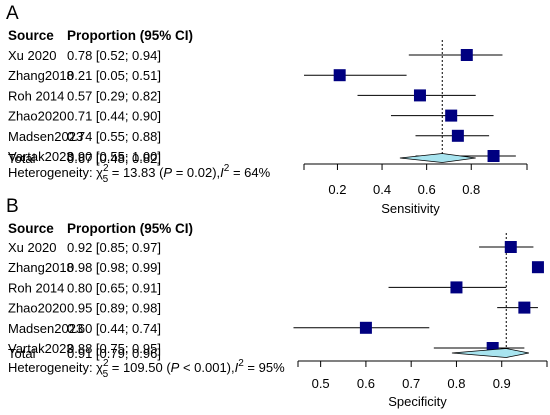 The width and height of the screenshot is (550, 415). Describe the element at coordinates (417, 401) in the screenshot. I see `x-axis-label: Specificity` at that location.